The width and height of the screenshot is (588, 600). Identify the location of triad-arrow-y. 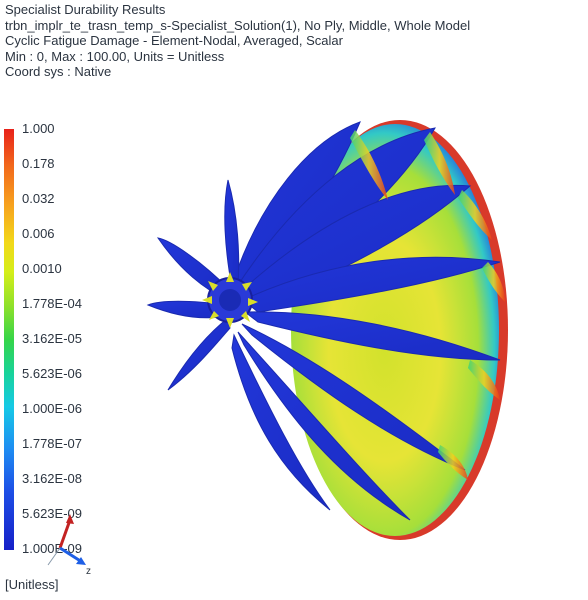
(70, 519).